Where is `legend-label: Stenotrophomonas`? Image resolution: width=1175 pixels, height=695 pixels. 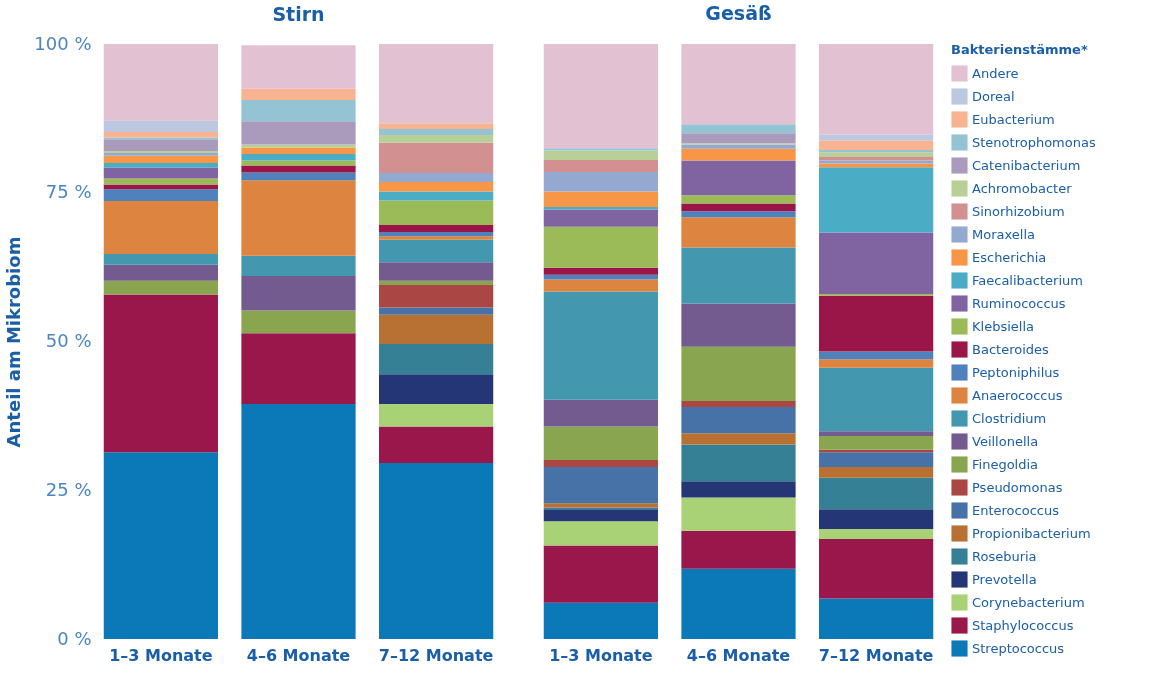 legend-label: Stenotrophomonas is located at coordinates (1034, 142).